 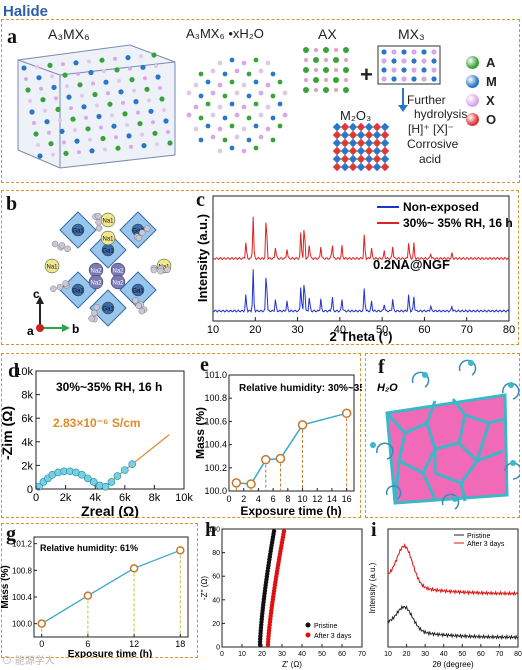 I want to click on chart-d-xtick: 6k, so click(x=125, y=498).